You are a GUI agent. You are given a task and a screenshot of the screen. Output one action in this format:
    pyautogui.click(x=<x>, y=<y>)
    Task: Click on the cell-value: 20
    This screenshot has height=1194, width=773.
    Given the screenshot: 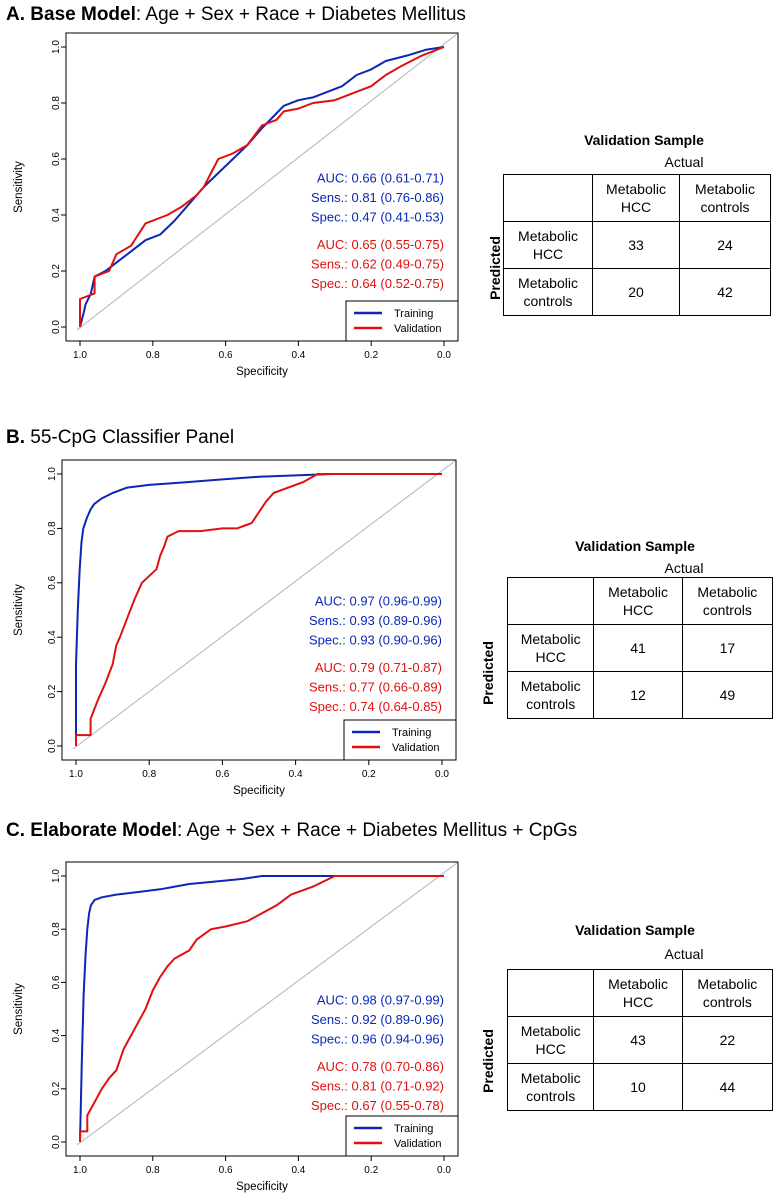 What is the action you would take?
    pyautogui.click(x=636, y=292)
    